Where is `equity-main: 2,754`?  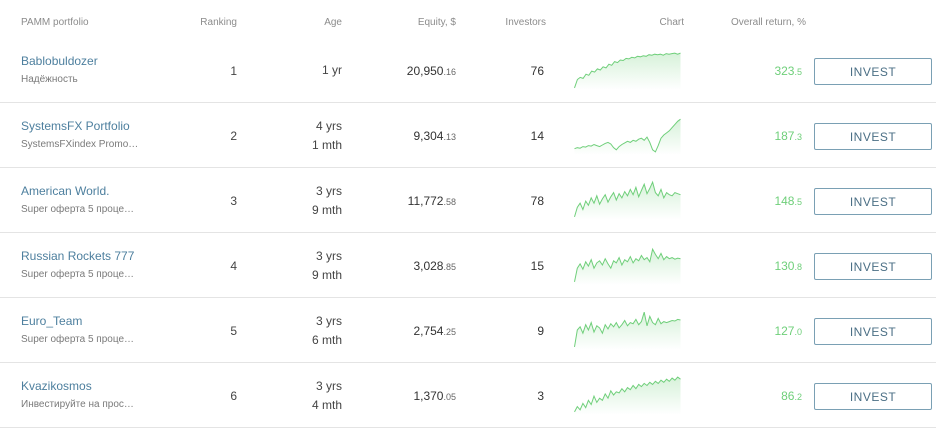
equity-main: 2,754 is located at coordinates (428, 331).